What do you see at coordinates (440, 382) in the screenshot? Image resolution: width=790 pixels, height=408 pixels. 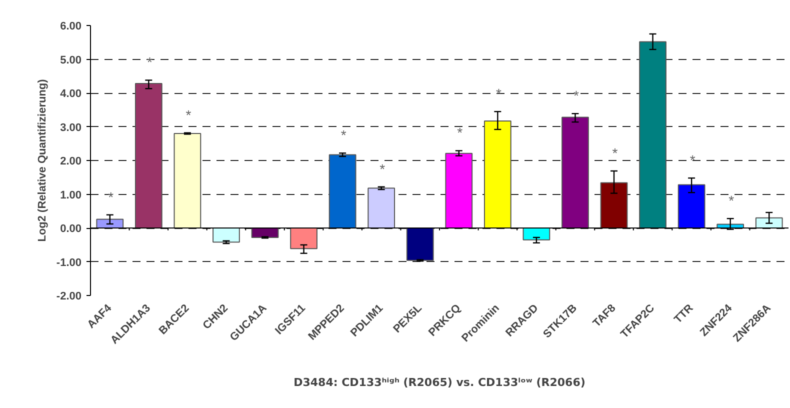 I see `x-axis-title: D3484: CD133ʰⁱᵍʰ (R2065) vs. CD133ˡᵒʷ (R2066)` at bounding box center [440, 382].